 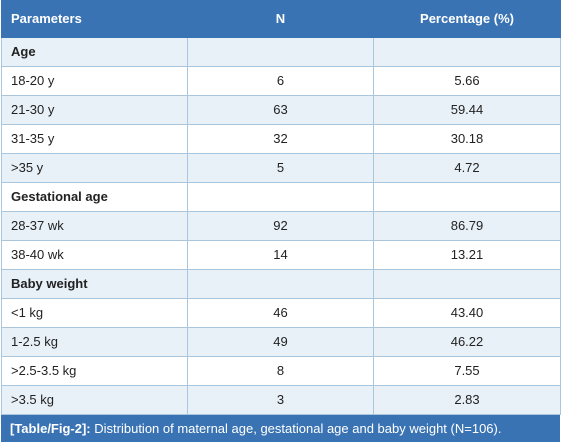 What do you see at coordinates (94, 371) in the screenshot?
I see `row-parameter: >2.5-3.5 kg` at bounding box center [94, 371].